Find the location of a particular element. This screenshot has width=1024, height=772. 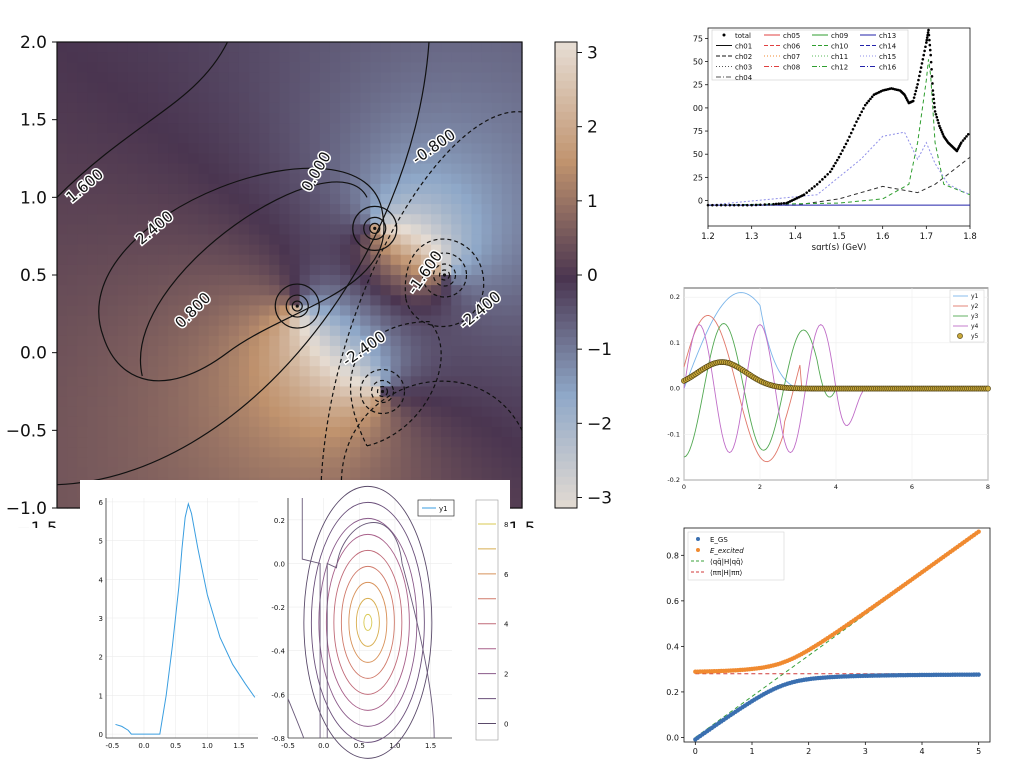

colorbar-tick-label: 2 is located at coordinates (506, 675).